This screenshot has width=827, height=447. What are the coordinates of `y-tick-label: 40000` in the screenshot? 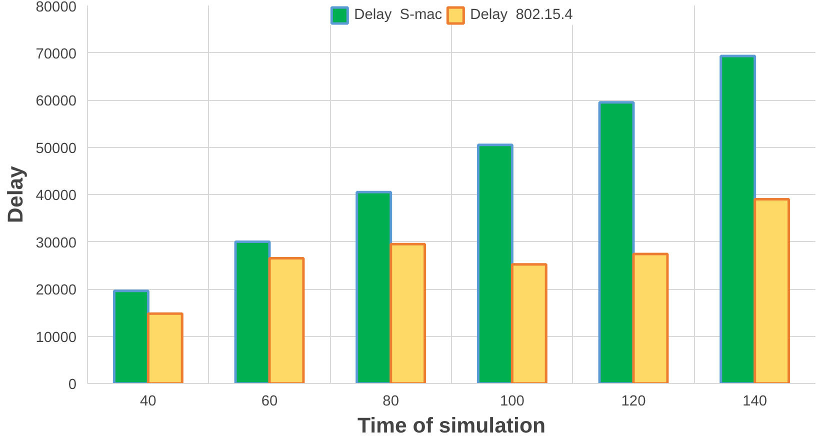 It's located at (56, 196).